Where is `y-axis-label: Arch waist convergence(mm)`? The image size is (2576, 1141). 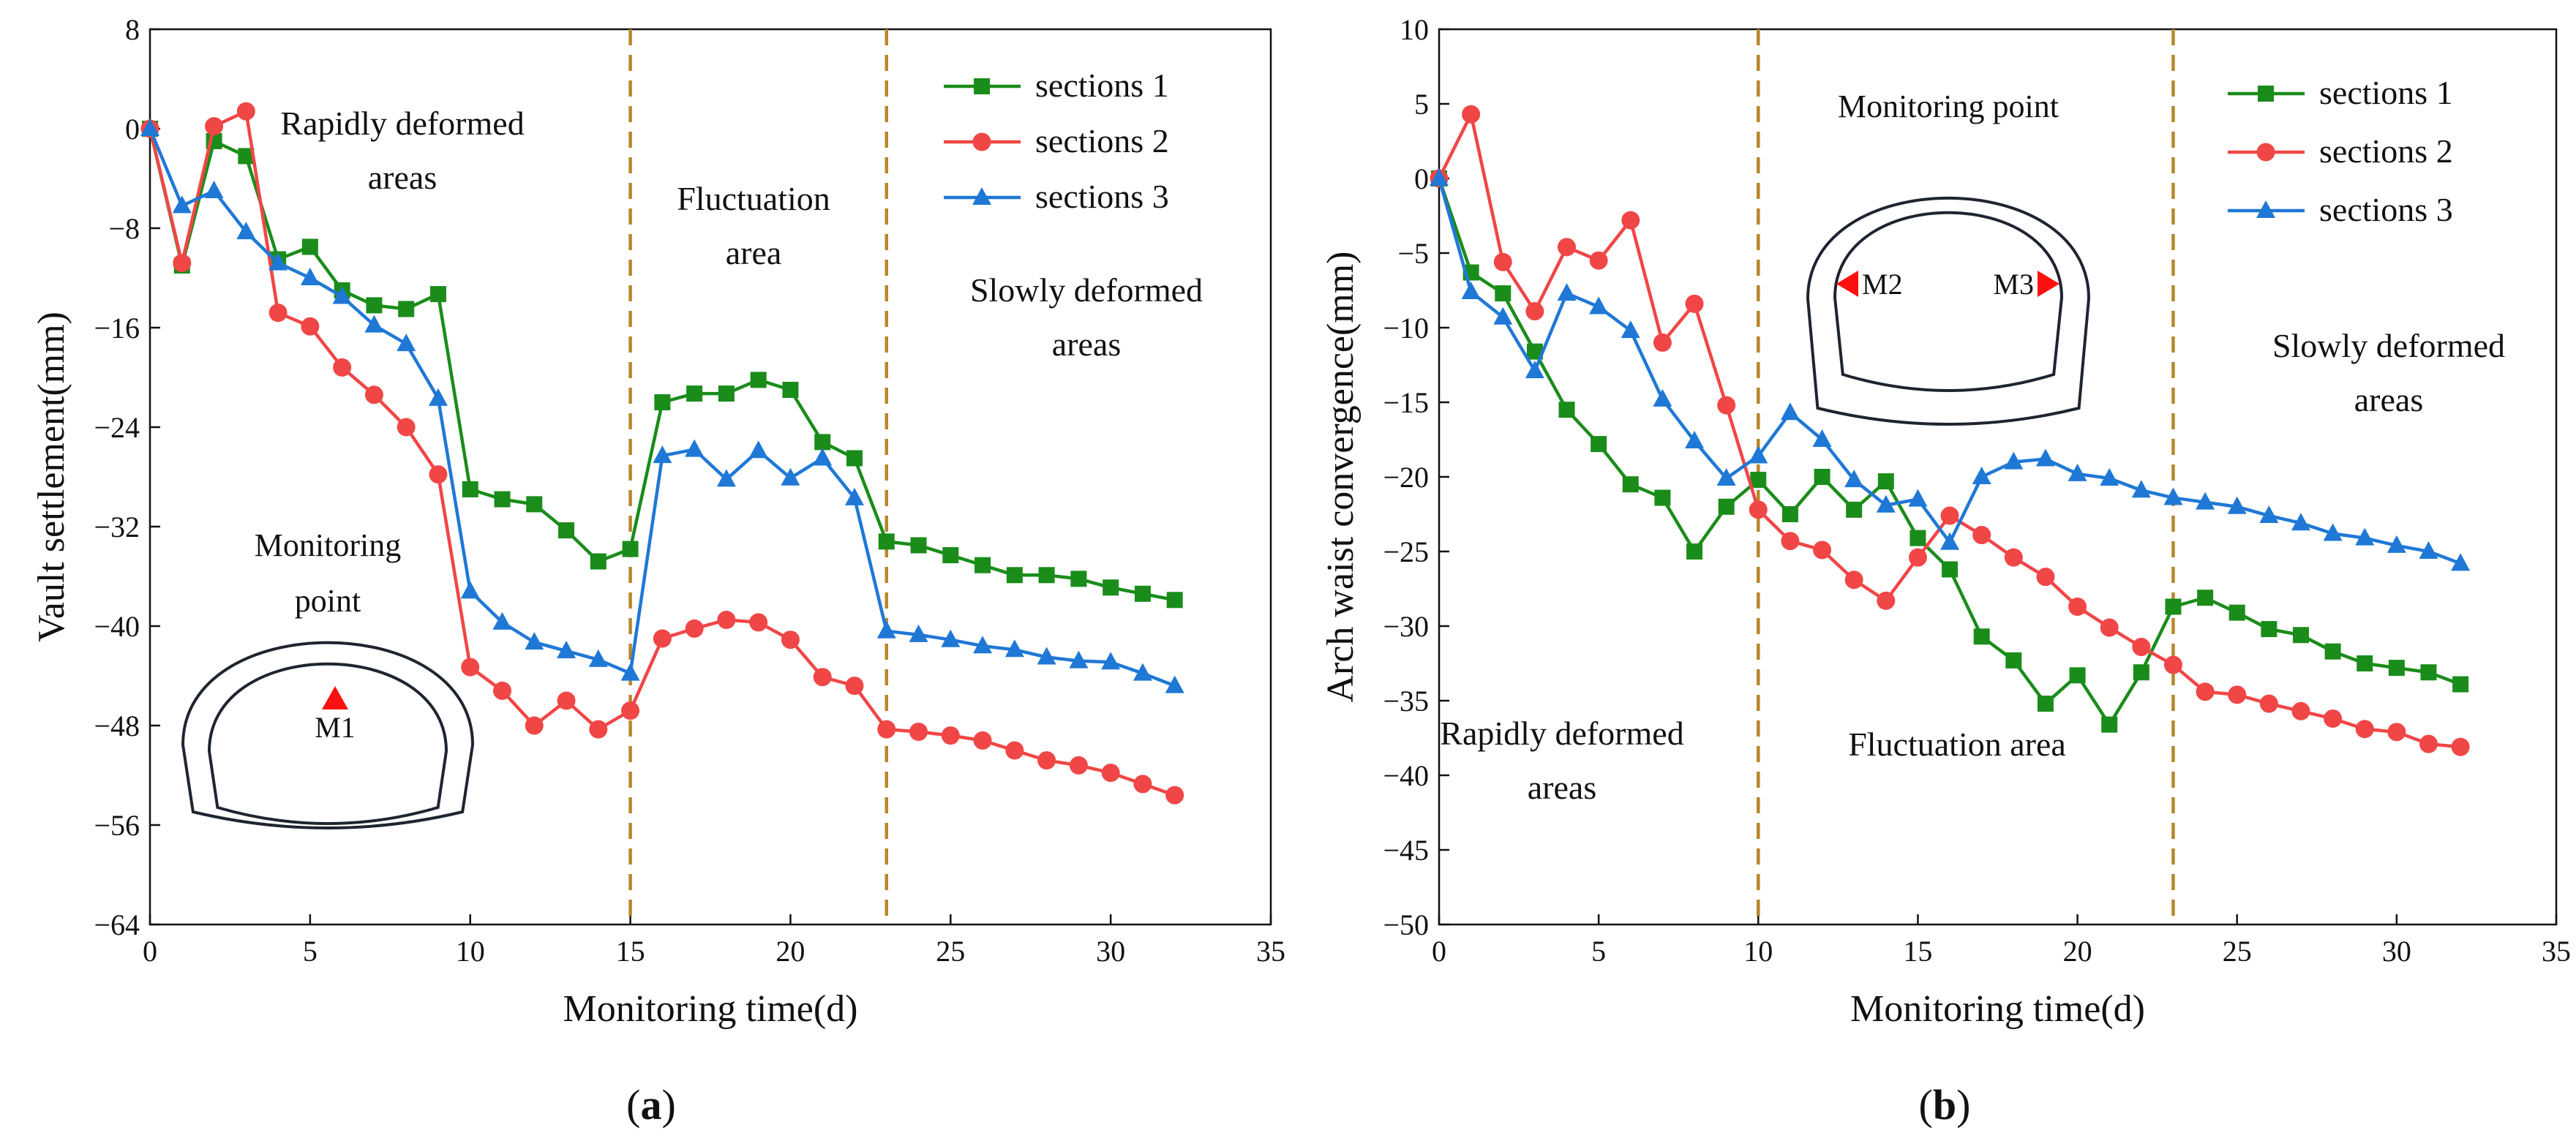 y-axis-label: Arch waist convergence(mm) is located at coordinates (1341, 476).